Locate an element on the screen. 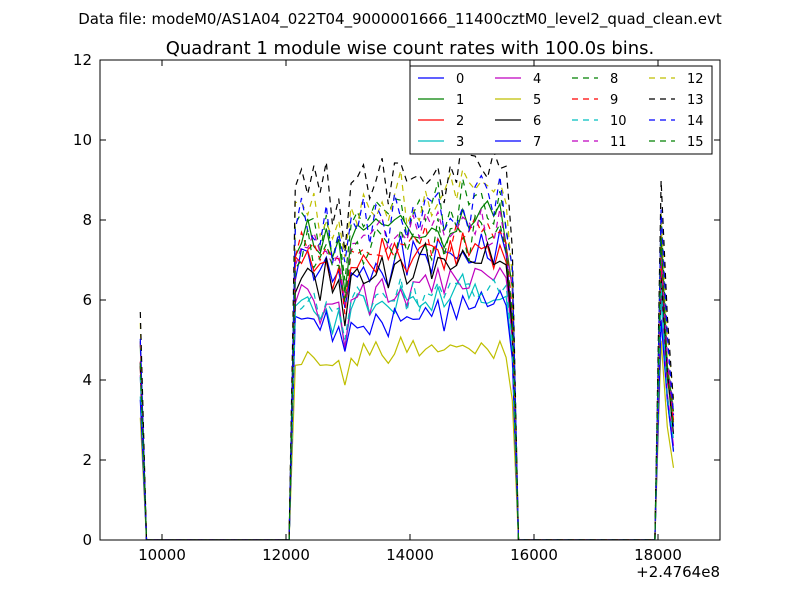 This screenshot has height=604, width=800. y-tick-label: 6 is located at coordinates (87, 300).